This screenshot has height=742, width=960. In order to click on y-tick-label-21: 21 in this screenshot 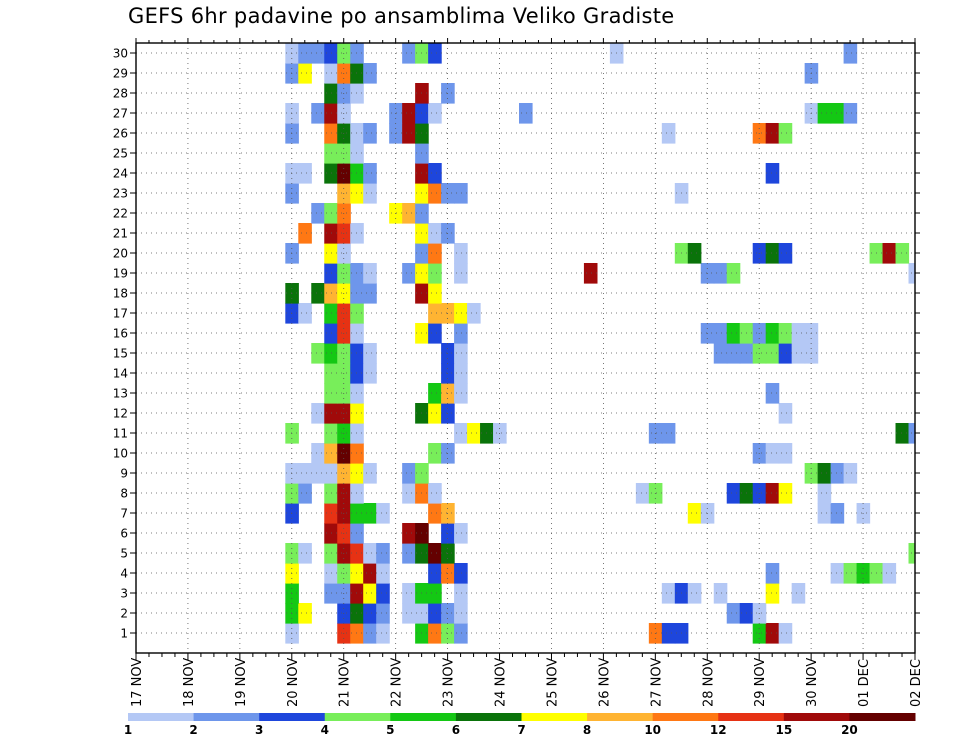, I will do `click(120, 234)`.